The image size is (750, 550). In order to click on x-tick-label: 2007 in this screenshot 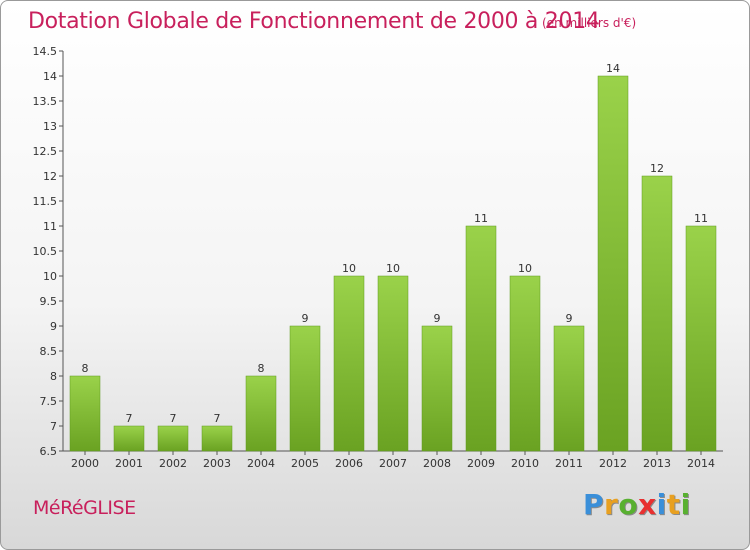, I will do `click(393, 463)`.